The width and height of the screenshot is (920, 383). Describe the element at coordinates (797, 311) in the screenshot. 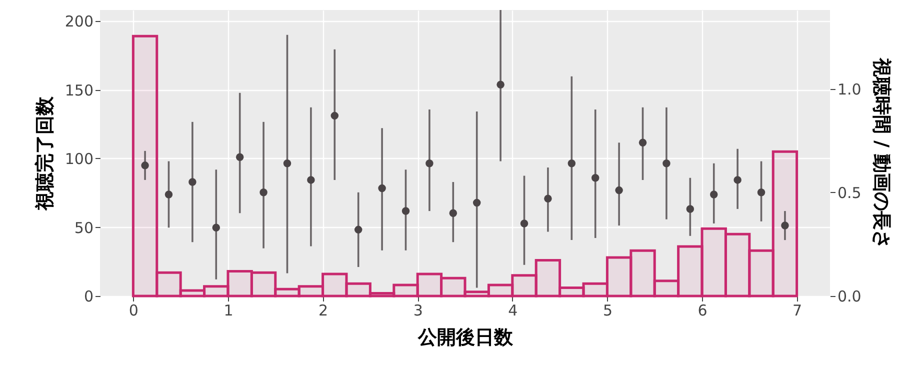

I see `x-tick-label: 7` at that location.